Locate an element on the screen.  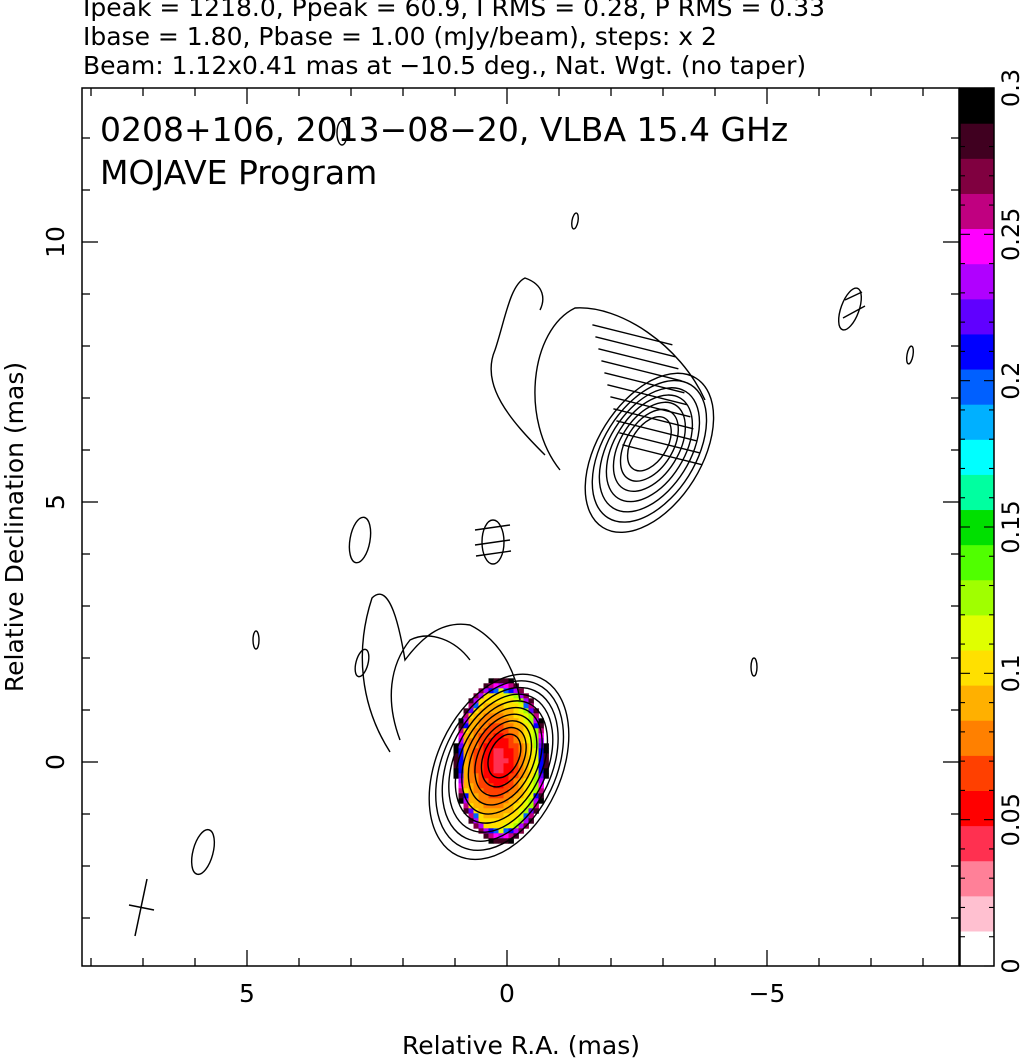
jet-contour is located at coordinates (649, 444).